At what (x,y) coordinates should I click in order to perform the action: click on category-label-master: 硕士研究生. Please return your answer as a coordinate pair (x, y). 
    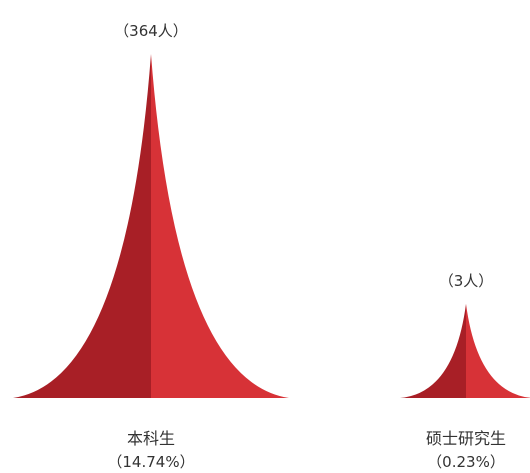
    Looking at the image, I should click on (466, 438).